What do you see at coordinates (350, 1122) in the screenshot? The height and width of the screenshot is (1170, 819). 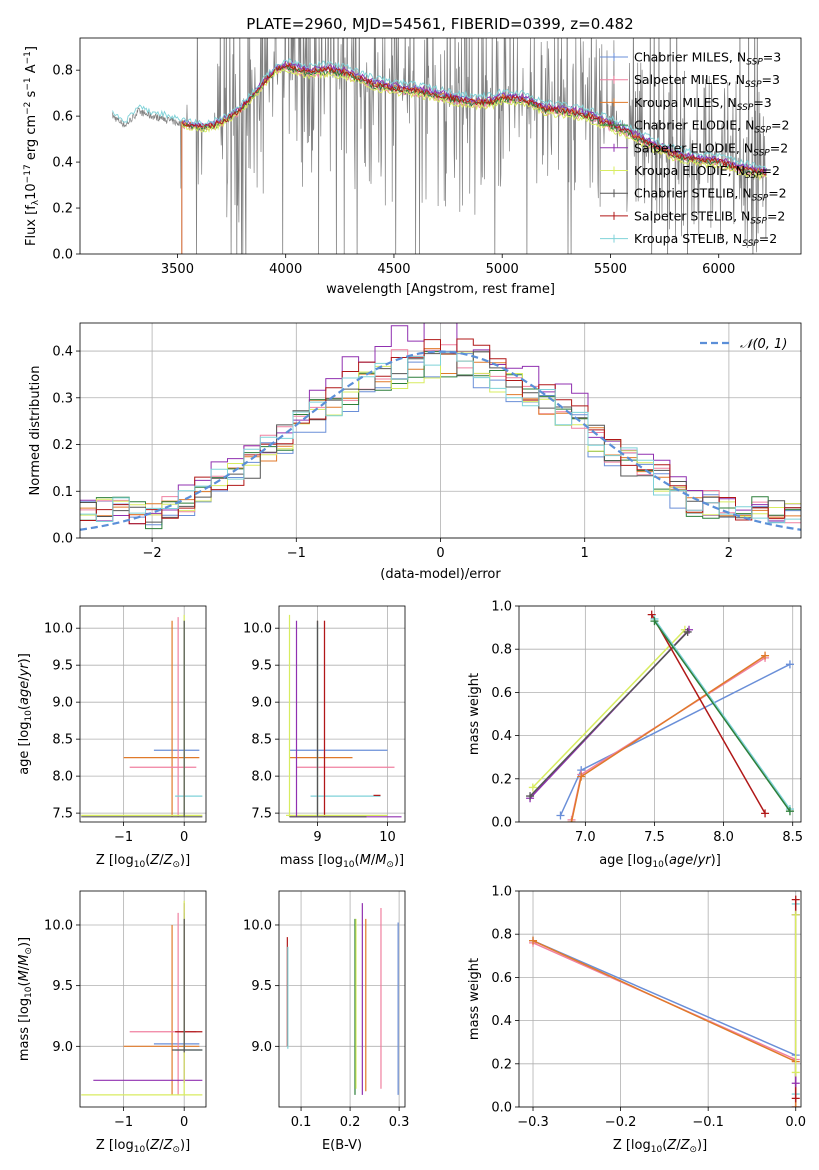 I see `x-tick-label: 0.2` at bounding box center [350, 1122].